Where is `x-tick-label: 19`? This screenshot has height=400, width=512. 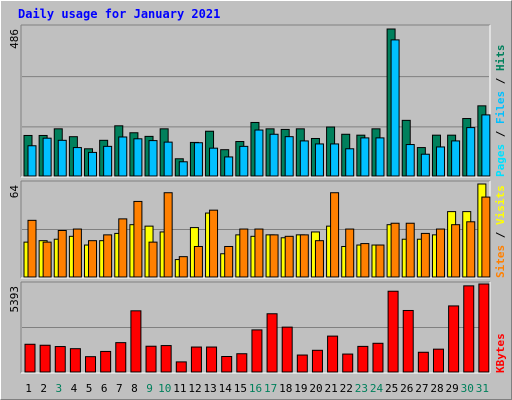 x-tick-label: 19 is located at coordinates (300, 388).